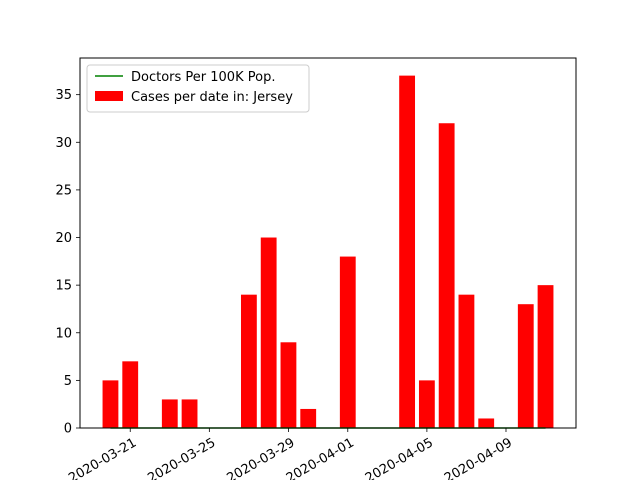 The image size is (640, 480). What do you see at coordinates (102, 457) in the screenshot?
I see `x-tick-label: 2020-03-21` at bounding box center [102, 457].